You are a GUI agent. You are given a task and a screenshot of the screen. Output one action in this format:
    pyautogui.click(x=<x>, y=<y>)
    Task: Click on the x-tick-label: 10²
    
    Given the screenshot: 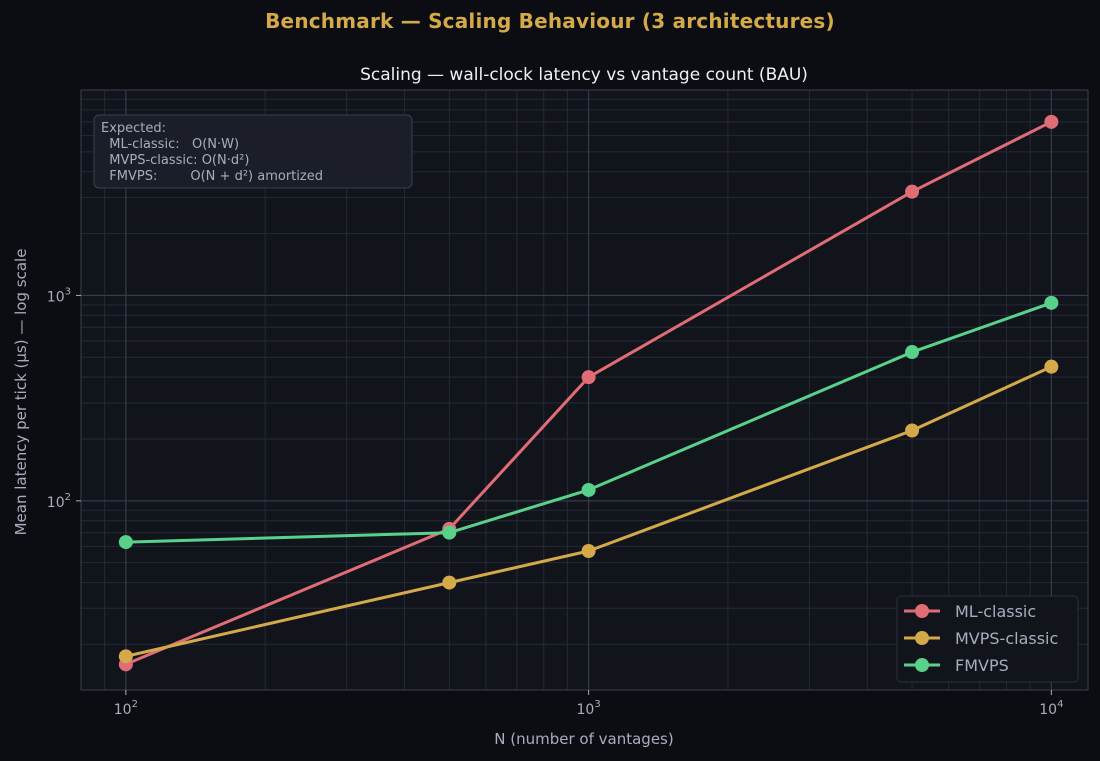 What is the action you would take?
    pyautogui.click(x=126, y=708)
    